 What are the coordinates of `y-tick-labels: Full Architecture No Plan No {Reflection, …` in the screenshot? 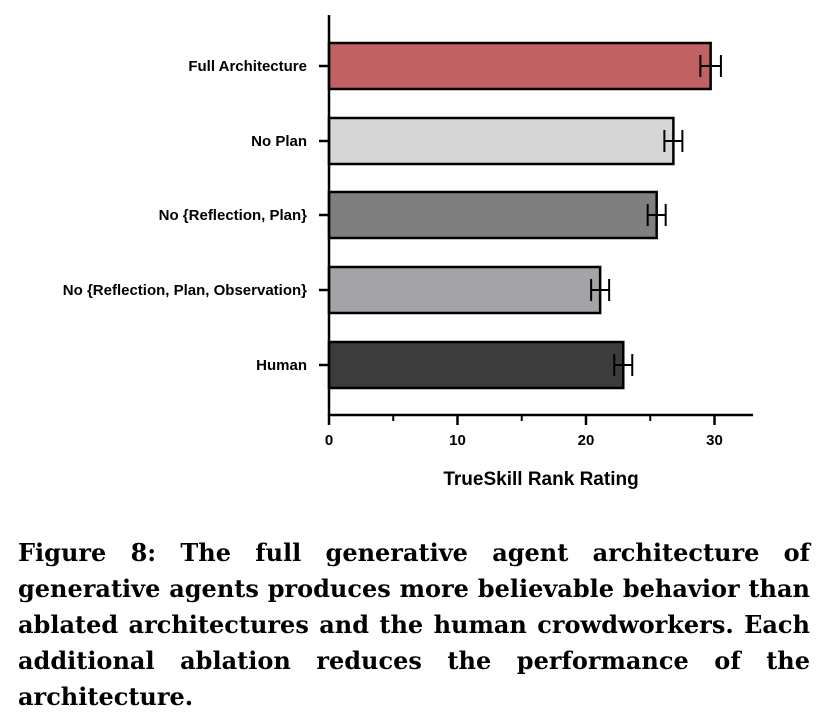 It's located at (196, 216).